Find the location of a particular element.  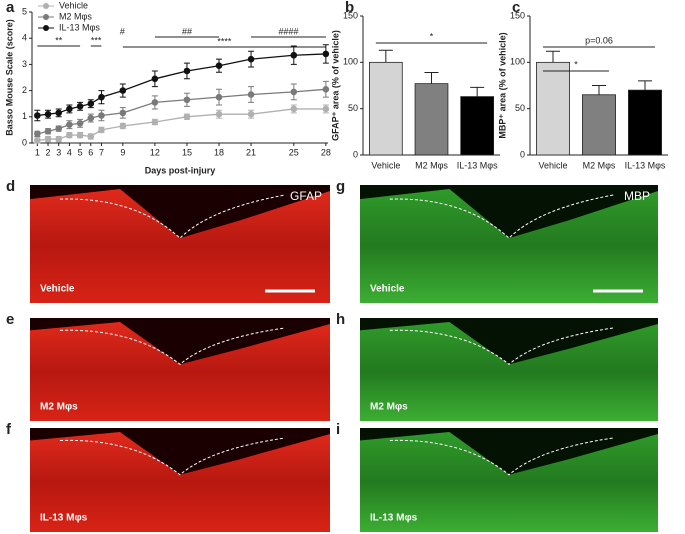

significance-label: *** is located at coordinates (96, 40).